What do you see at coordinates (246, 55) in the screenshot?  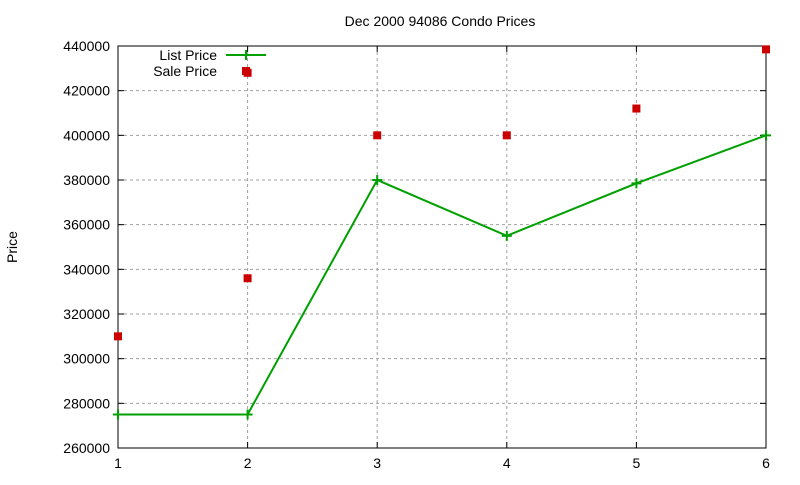 I see `legend-marker-list-price` at bounding box center [246, 55].